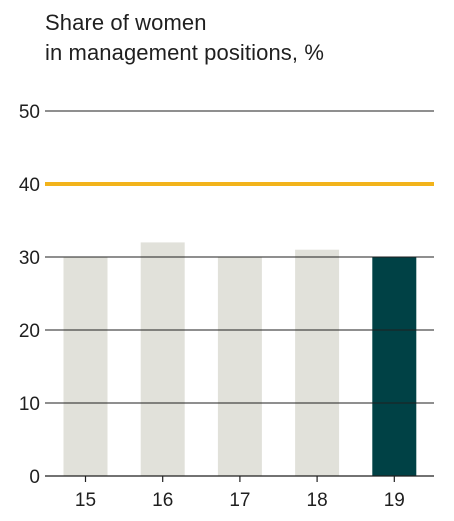 This screenshot has width=454, height=521. Describe the element at coordinates (162, 500) in the screenshot. I see `x-tick-label-16: 16` at that location.